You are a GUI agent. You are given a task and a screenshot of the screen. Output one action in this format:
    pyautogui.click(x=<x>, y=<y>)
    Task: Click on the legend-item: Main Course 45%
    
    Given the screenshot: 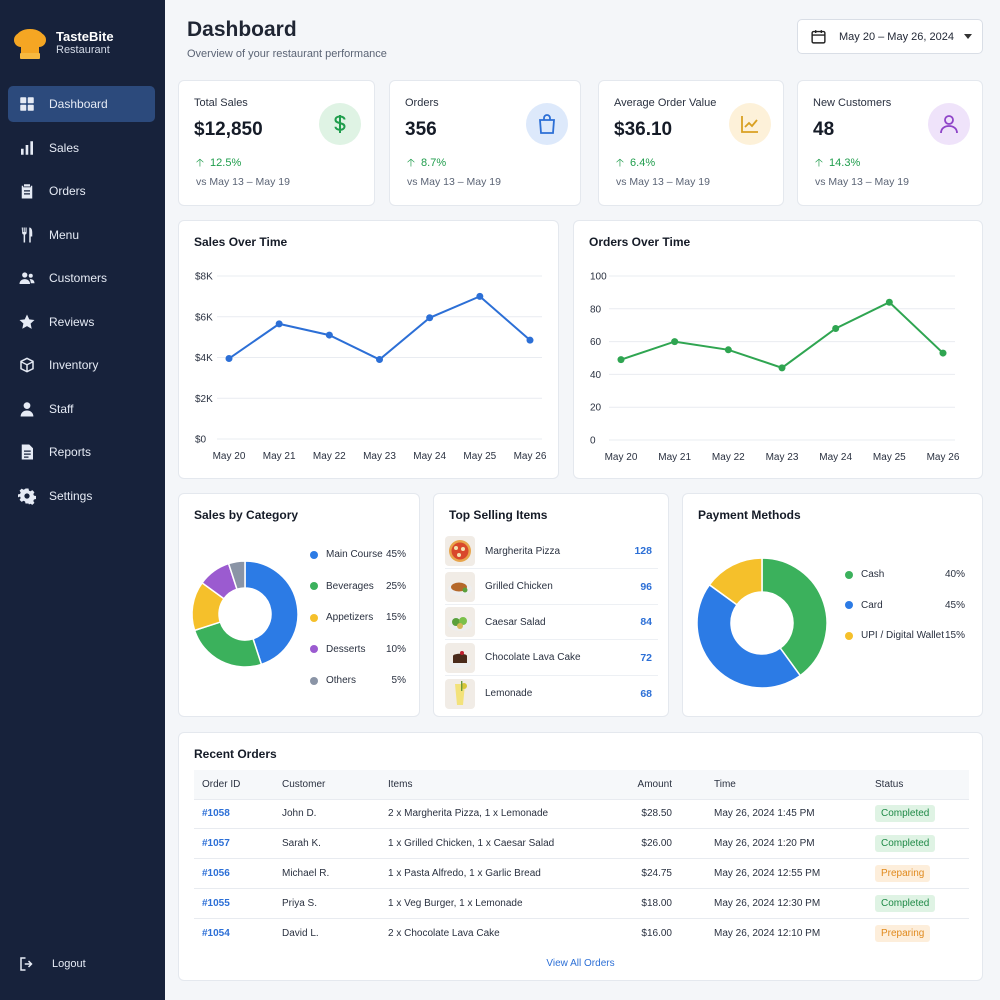 What is the action you would take?
    pyautogui.click(x=358, y=554)
    